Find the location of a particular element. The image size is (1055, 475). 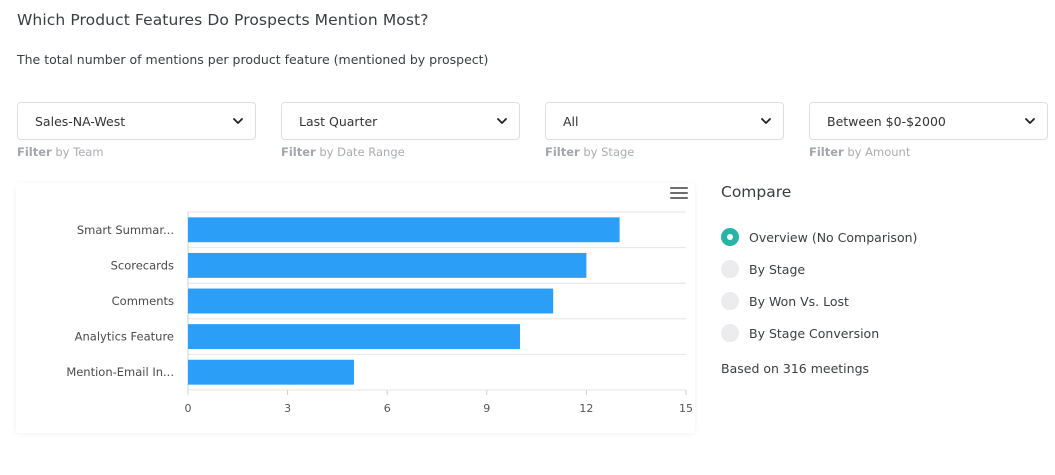

stage-filter-label: Filter by Stage is located at coordinates (590, 152).